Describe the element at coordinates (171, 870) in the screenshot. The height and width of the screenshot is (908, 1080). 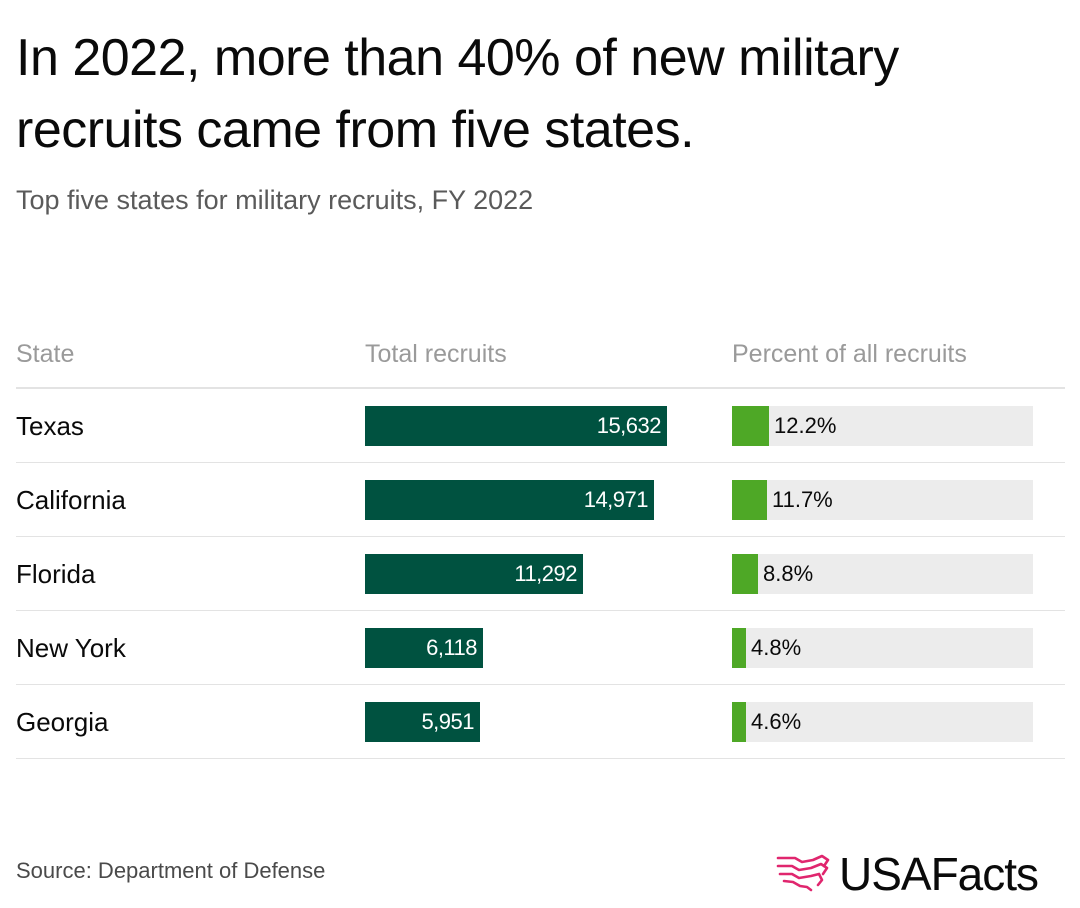
I see `source-note: Source: Department of Defense` at that location.